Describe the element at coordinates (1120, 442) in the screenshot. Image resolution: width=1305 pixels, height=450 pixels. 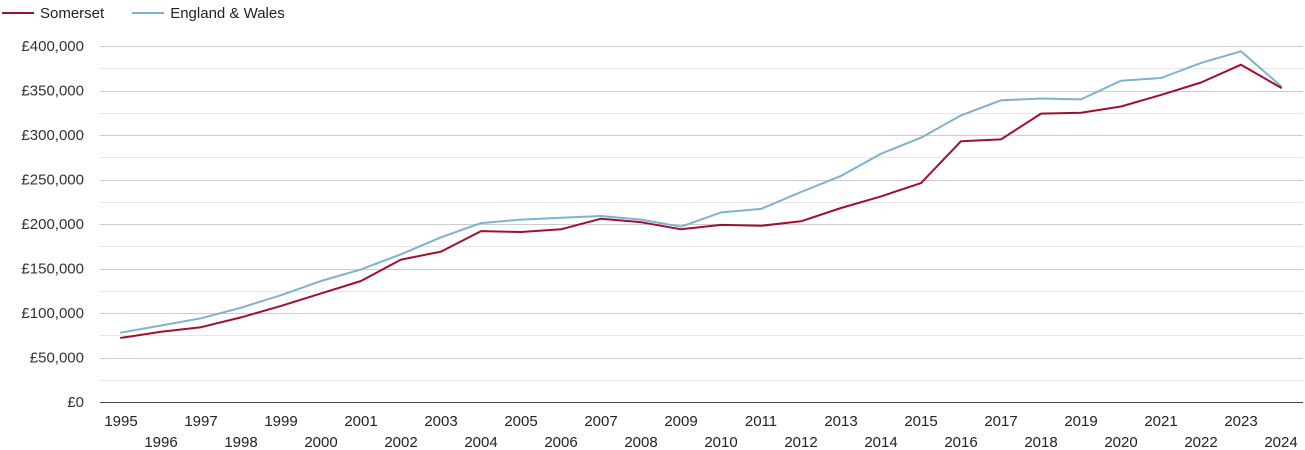
I see `x-tick-label: 2020` at that location.